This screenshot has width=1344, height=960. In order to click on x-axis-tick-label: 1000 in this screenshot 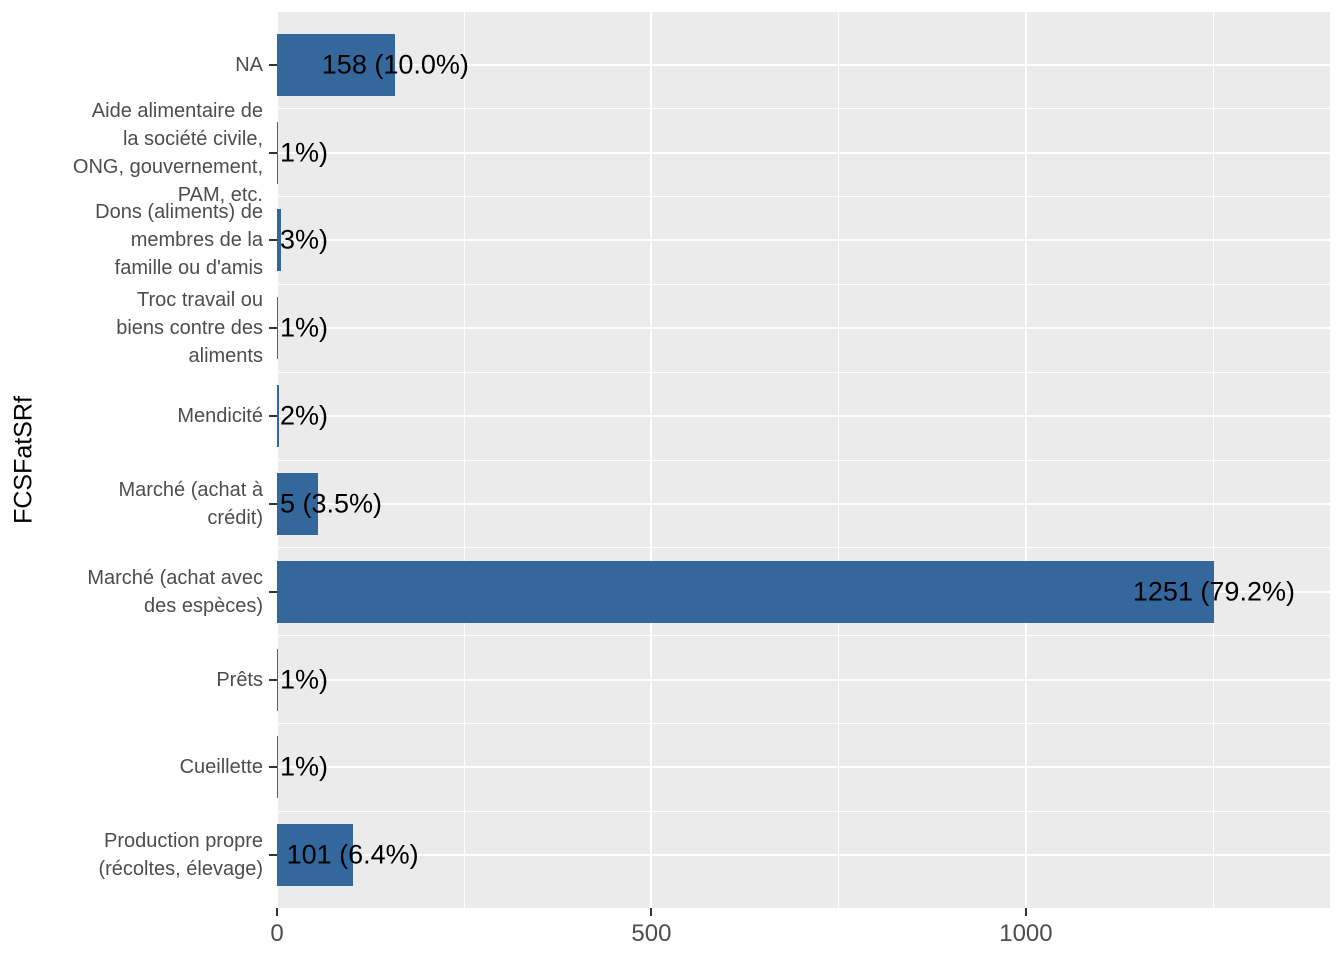, I will do `click(1026, 933)`.